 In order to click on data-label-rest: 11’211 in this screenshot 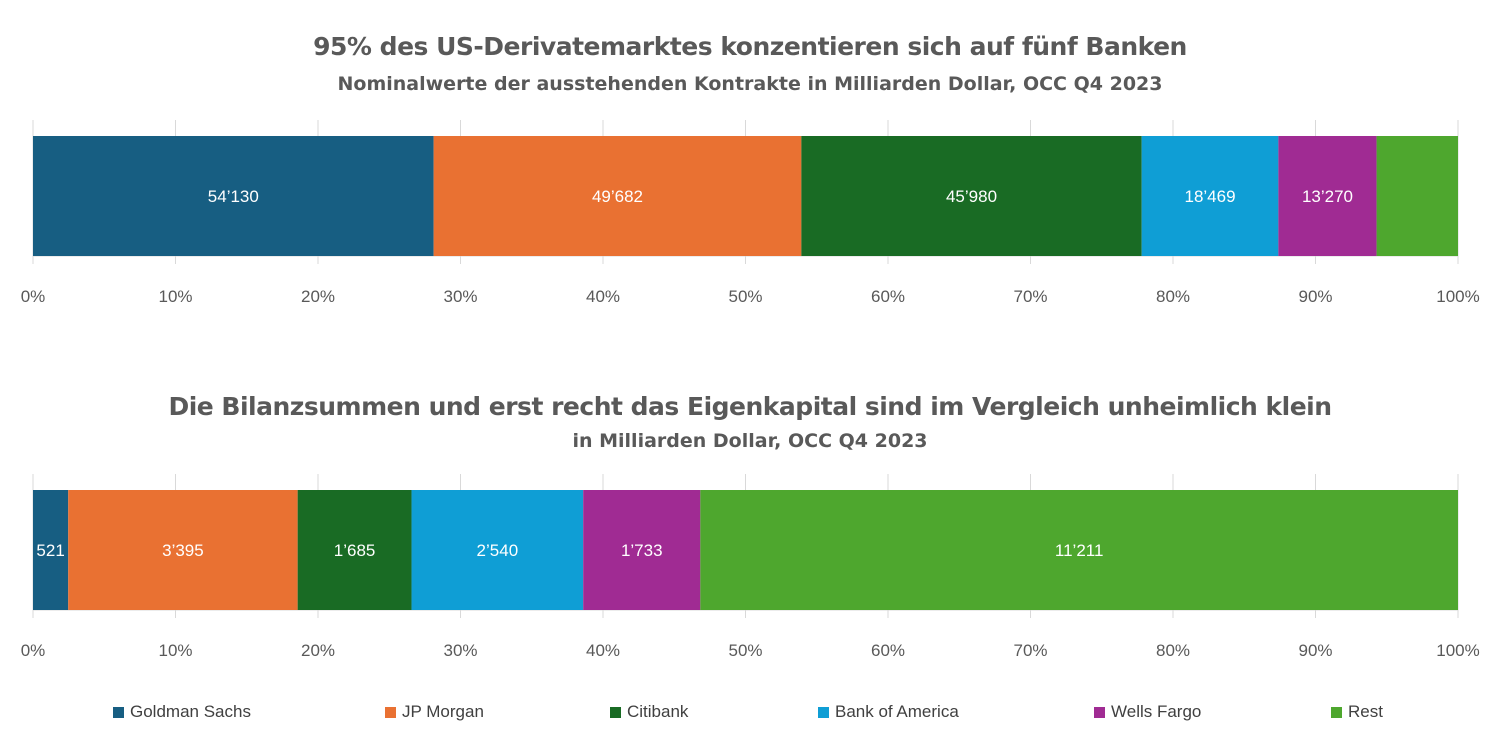, I will do `click(1079, 550)`.